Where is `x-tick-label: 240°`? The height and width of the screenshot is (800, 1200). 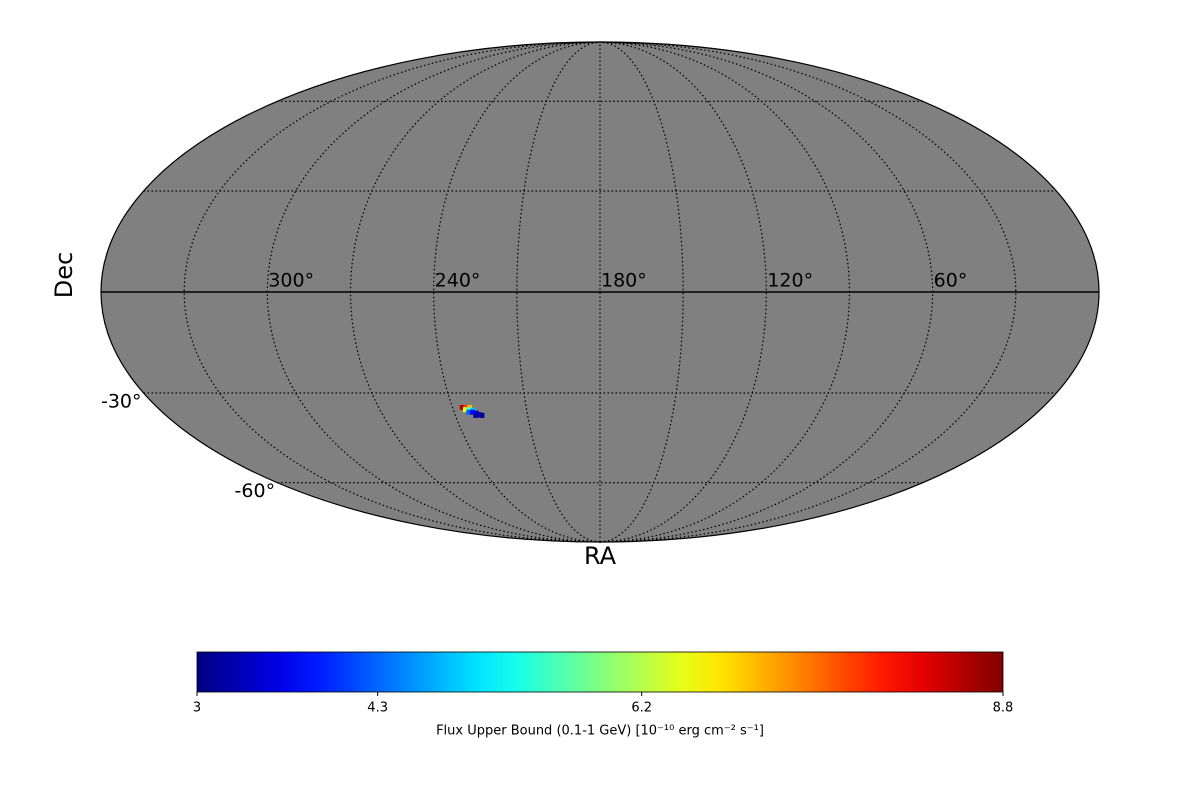
x-tick-label: 240° is located at coordinates (458, 281).